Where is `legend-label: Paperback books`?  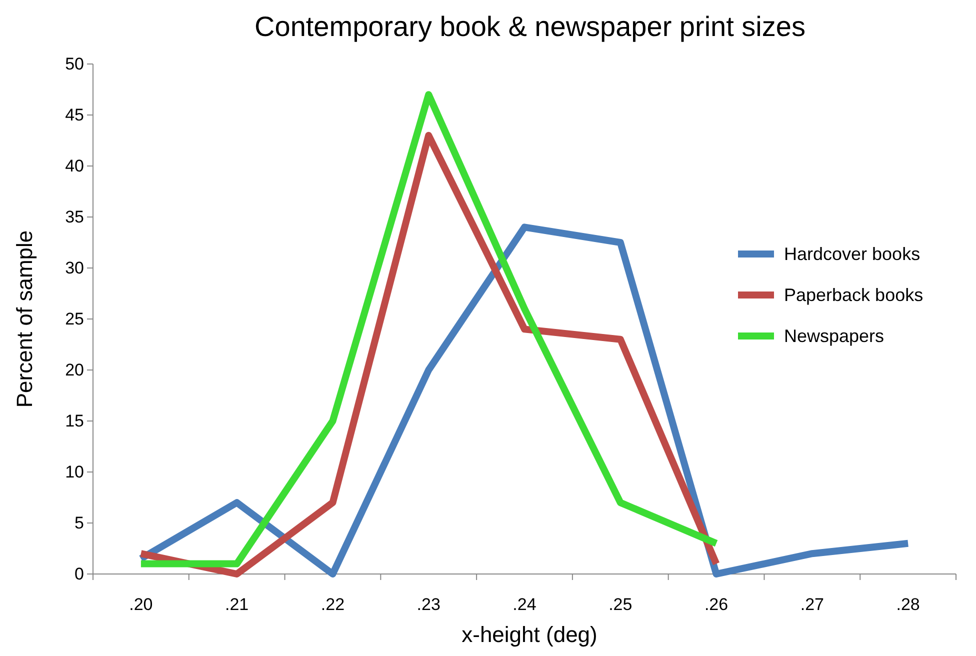
legend-label: Paperback books is located at coordinates (854, 295).